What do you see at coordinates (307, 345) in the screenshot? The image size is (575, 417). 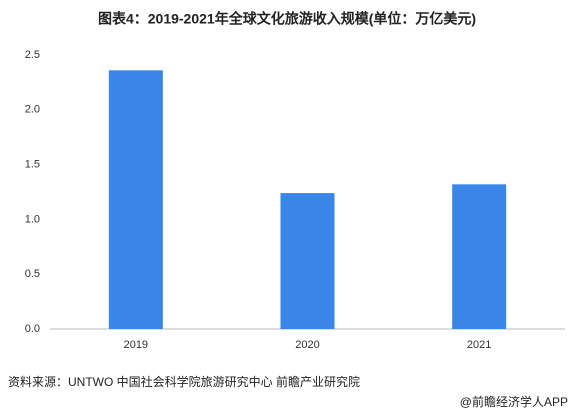 I see `x-tick-label: 2020` at bounding box center [307, 345].